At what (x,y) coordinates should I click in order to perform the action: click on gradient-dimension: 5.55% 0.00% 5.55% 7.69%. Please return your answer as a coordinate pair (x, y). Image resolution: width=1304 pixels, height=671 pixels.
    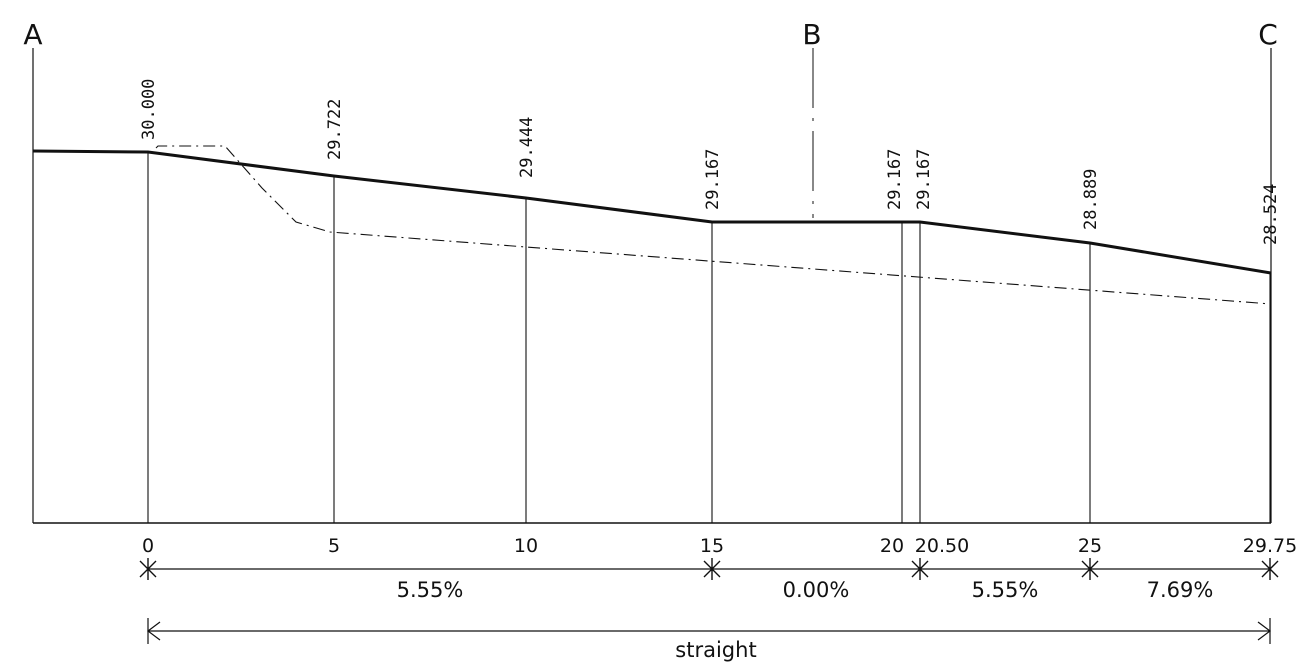
    Looking at the image, I should click on (709, 580).